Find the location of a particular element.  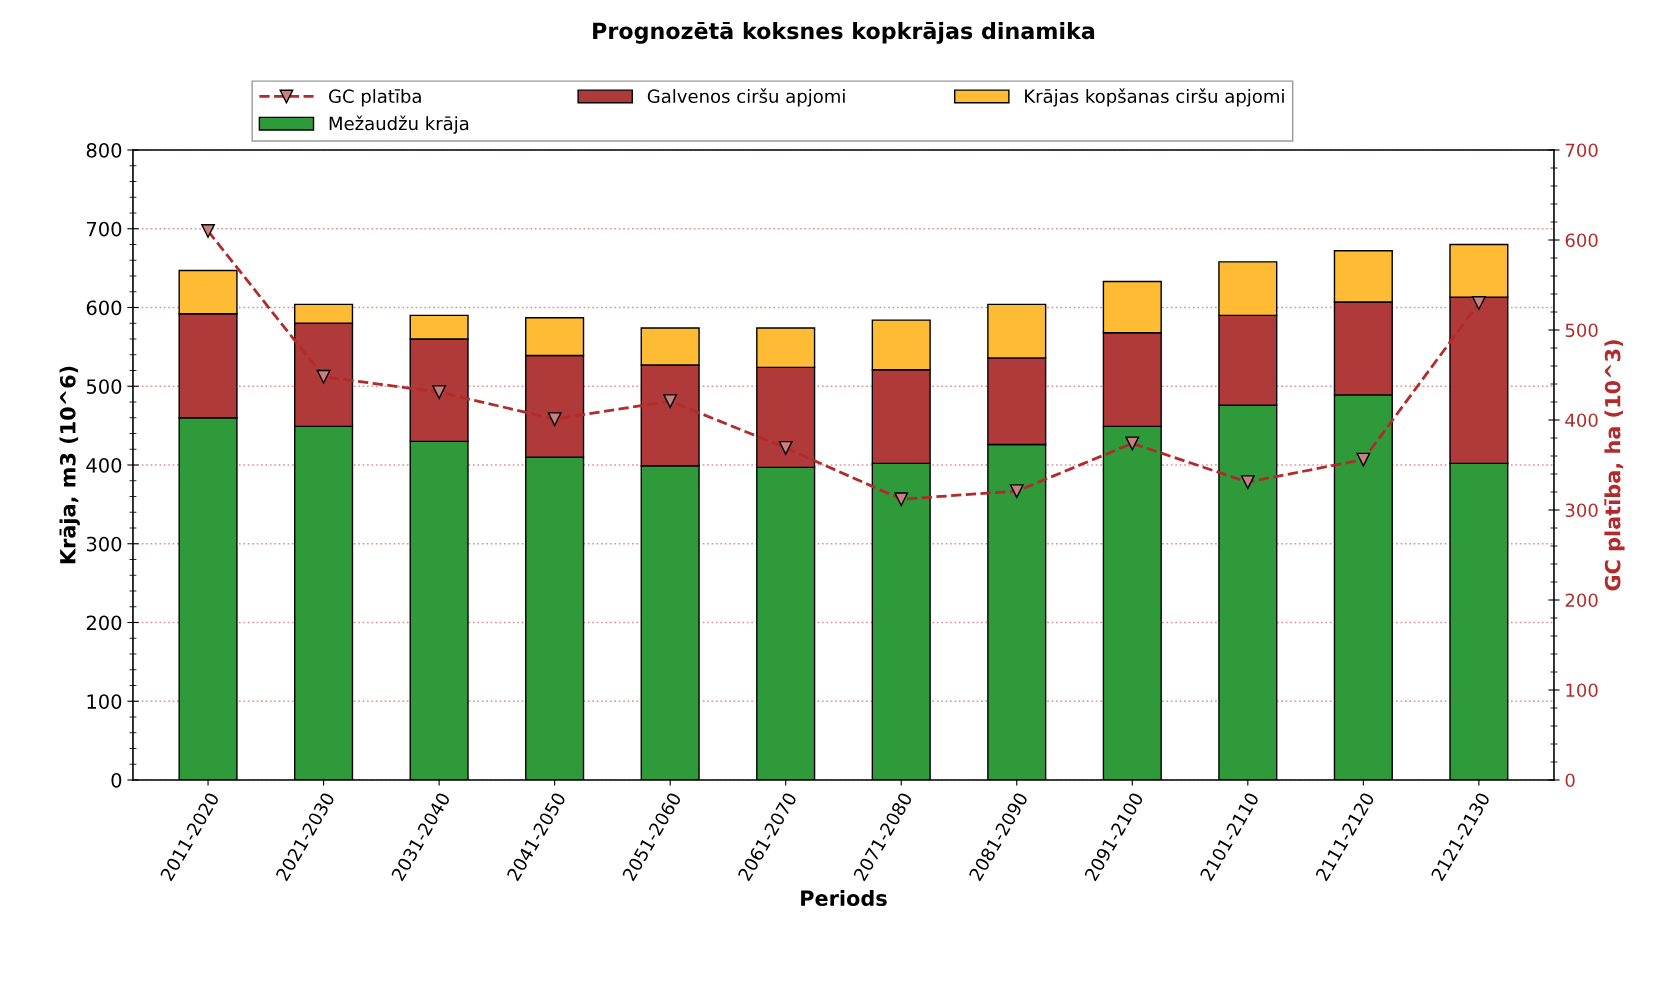

legend-label: Mežaudžu krāja is located at coordinates (399, 124).